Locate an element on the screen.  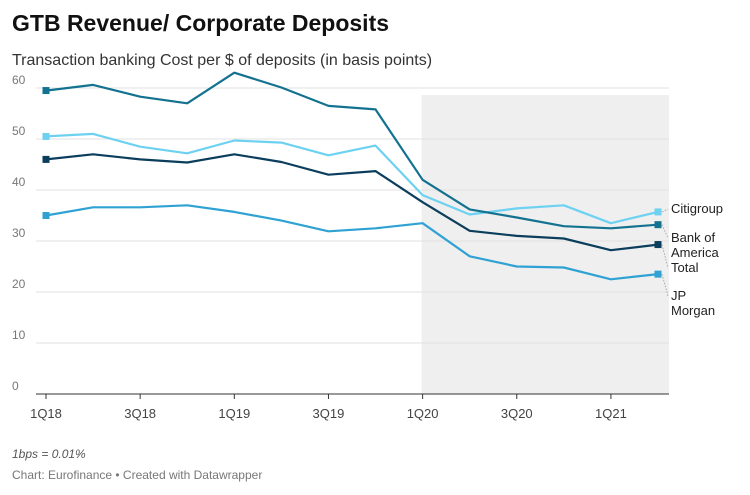
point-bank-of-america-1Q18 is located at coordinates (46, 91).